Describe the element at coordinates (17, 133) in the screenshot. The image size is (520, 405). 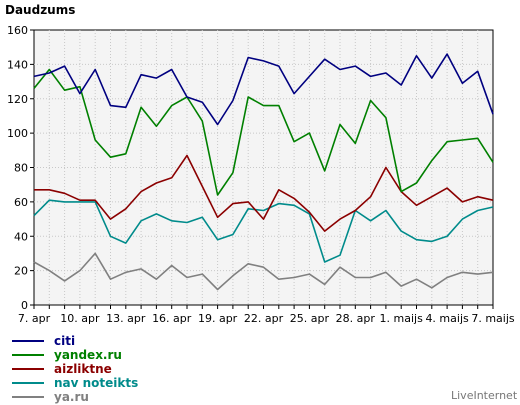
I see `y-tick-label: 100` at that location.